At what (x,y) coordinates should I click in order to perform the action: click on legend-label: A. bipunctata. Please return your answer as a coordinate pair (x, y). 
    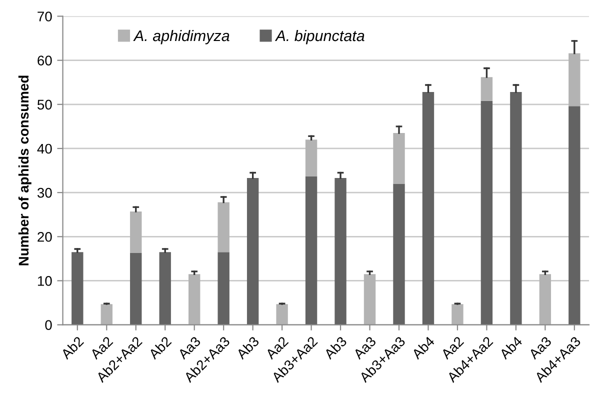
    Looking at the image, I should click on (319, 37).